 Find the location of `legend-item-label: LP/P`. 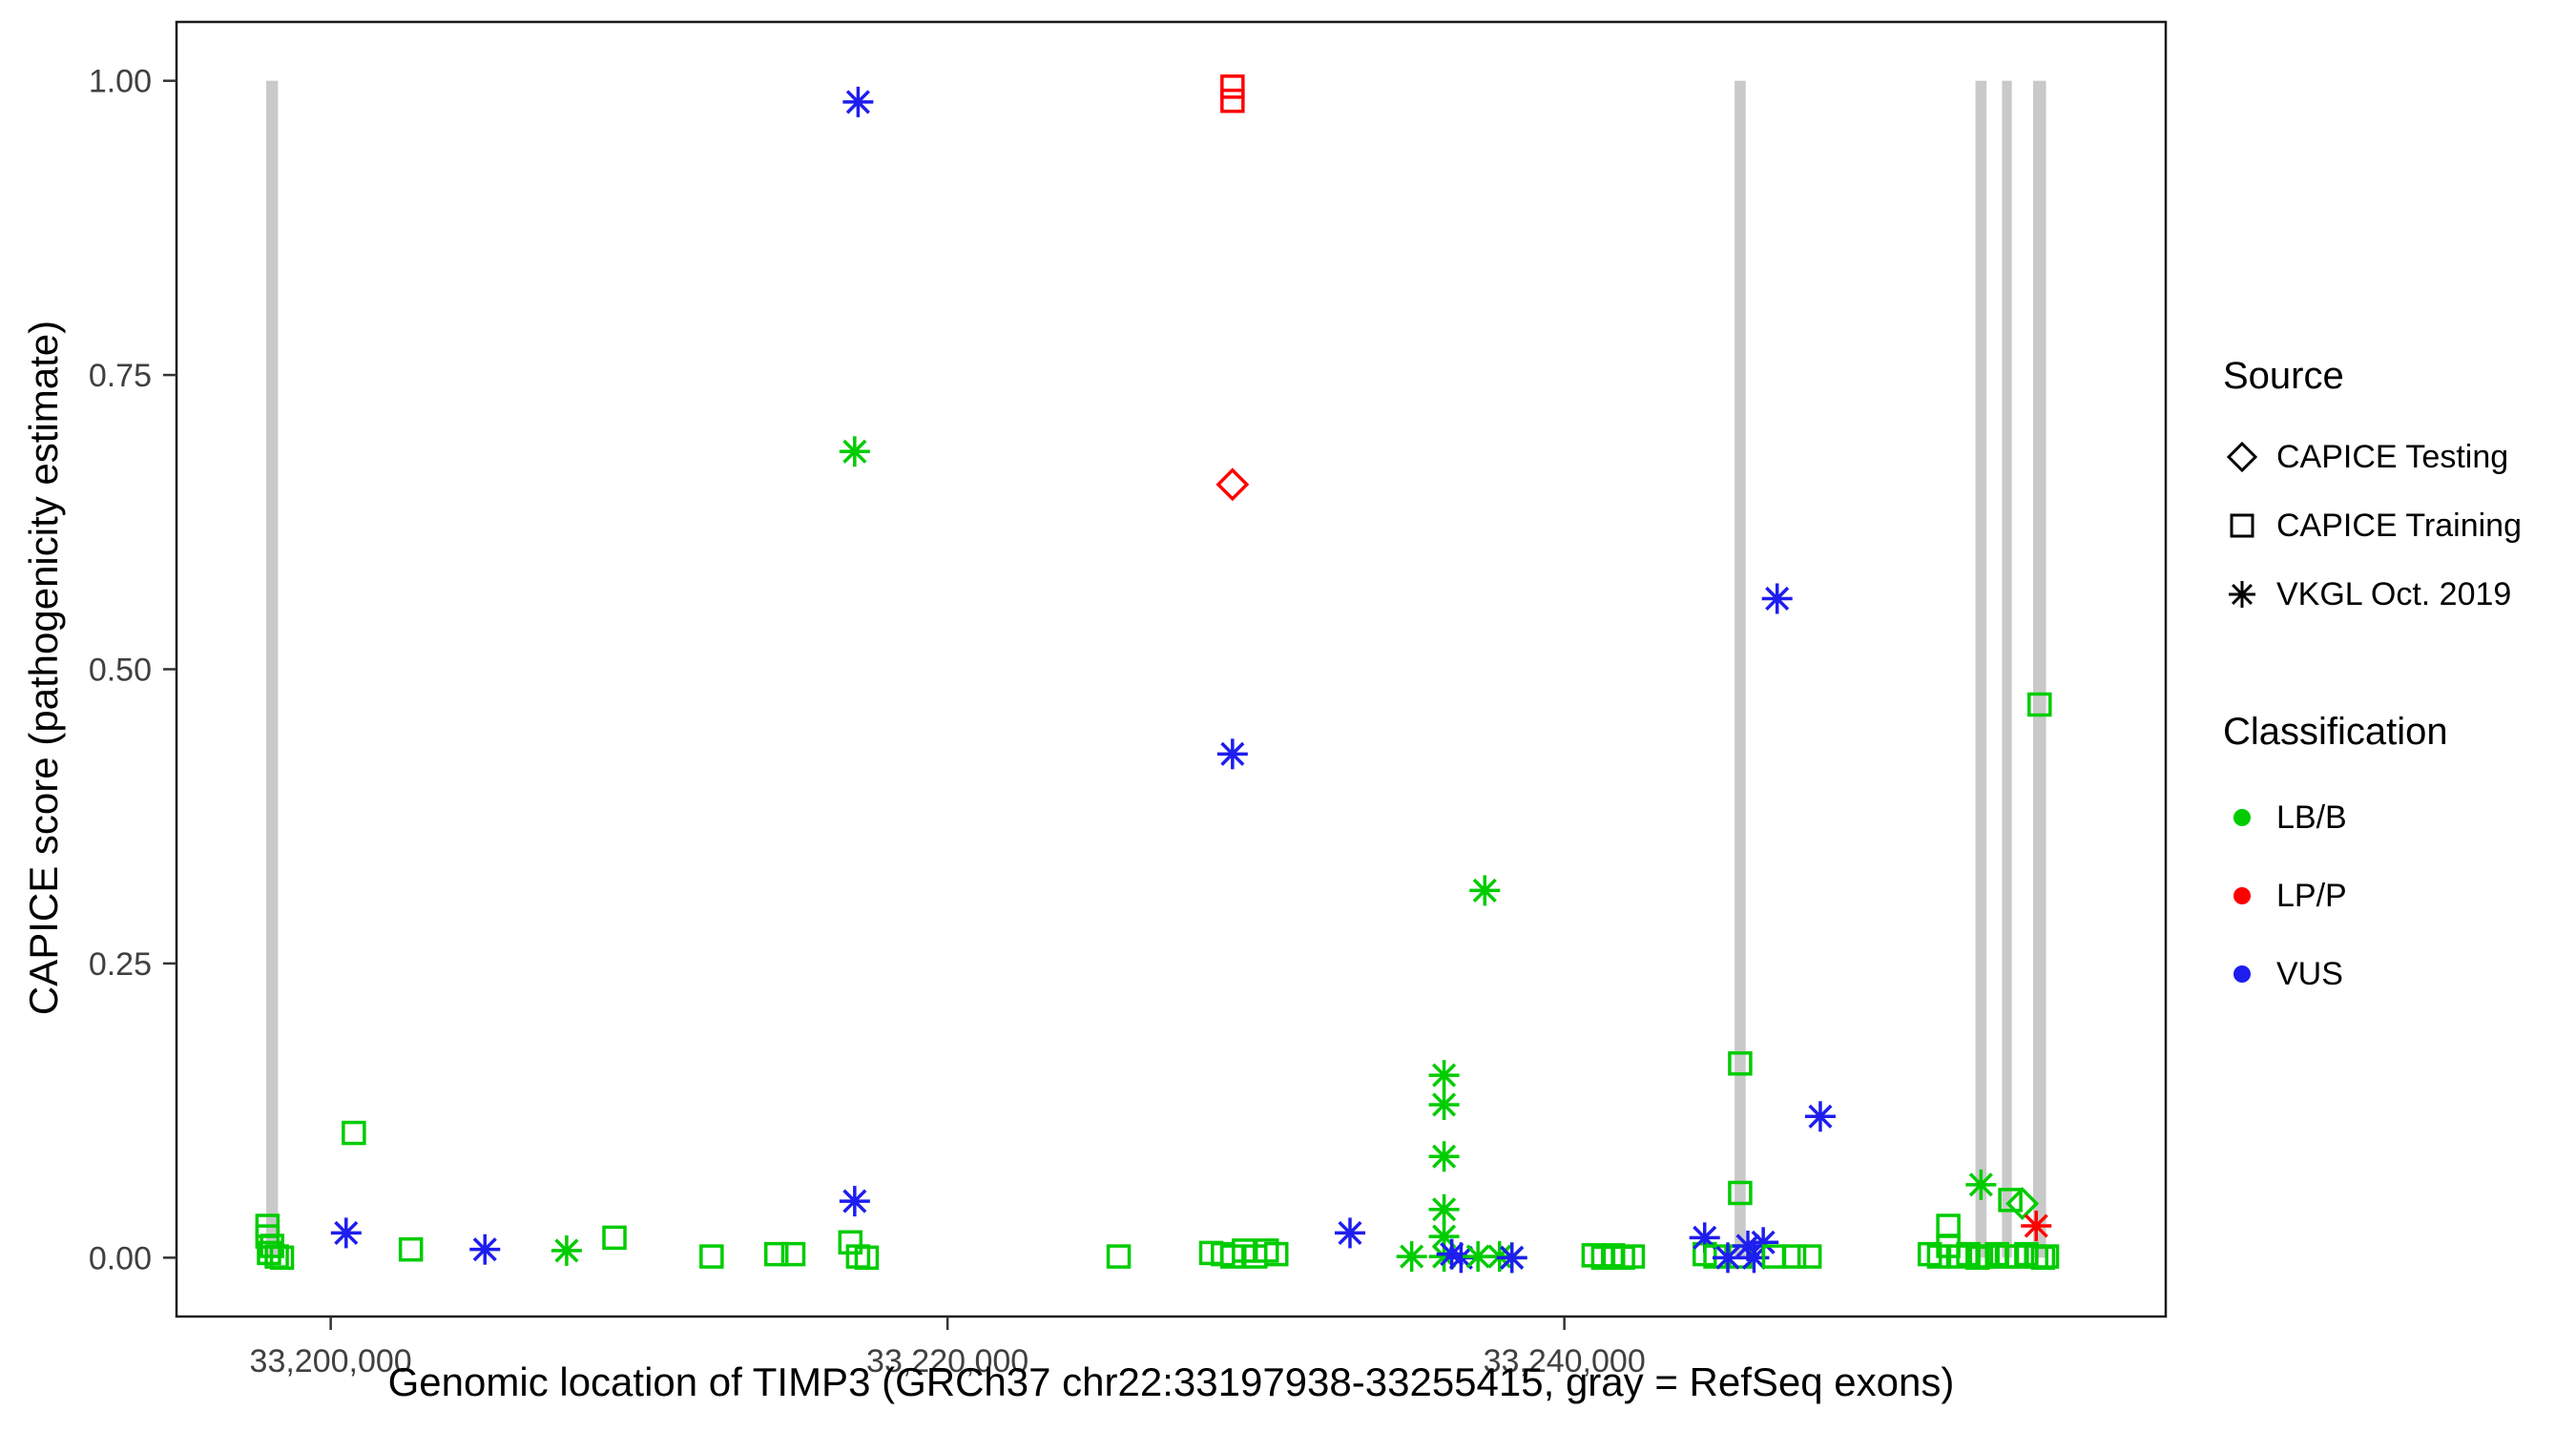

legend-item-label: LP/P is located at coordinates (2311, 895).